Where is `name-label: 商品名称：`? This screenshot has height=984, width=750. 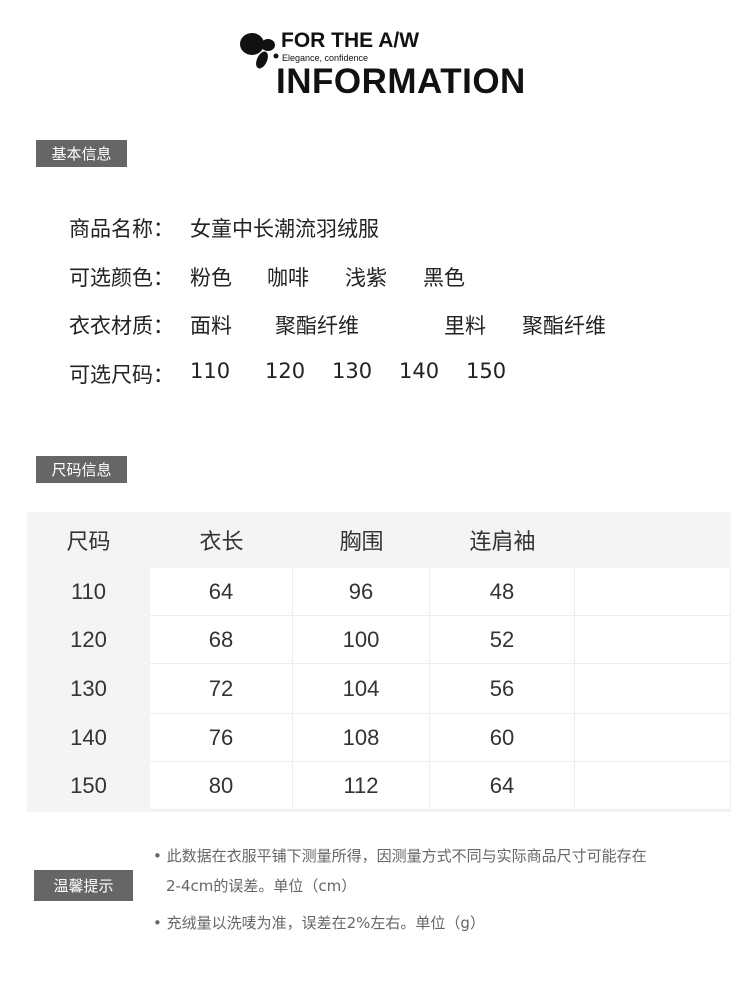
name-label: 商品名称： is located at coordinates (121, 229).